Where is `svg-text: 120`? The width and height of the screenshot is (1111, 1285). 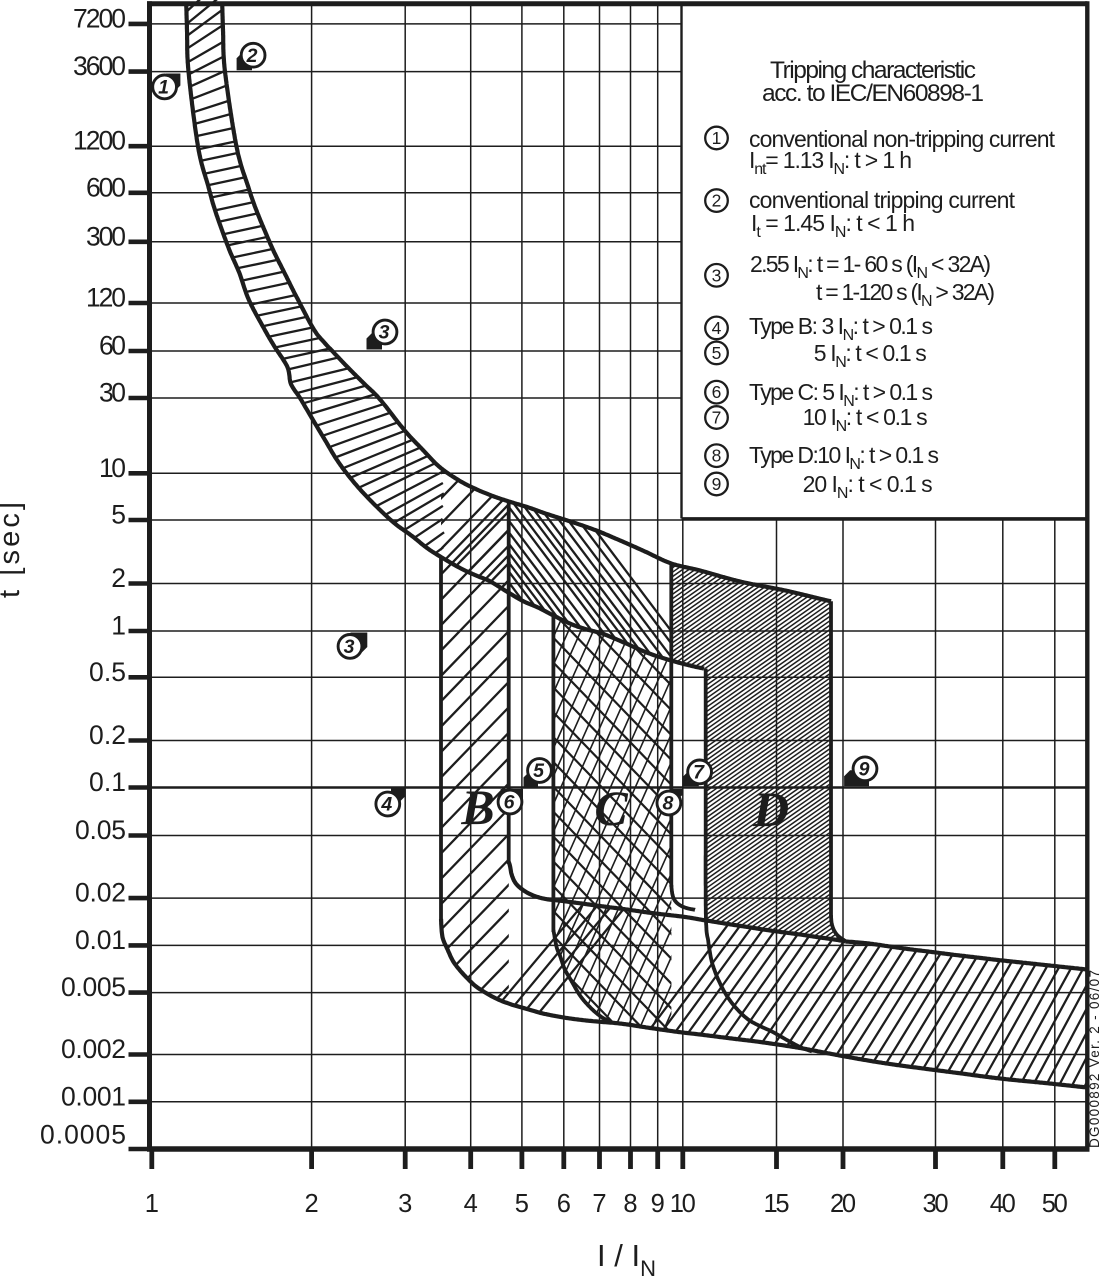
svg-text: 120 is located at coordinates (106, 298).